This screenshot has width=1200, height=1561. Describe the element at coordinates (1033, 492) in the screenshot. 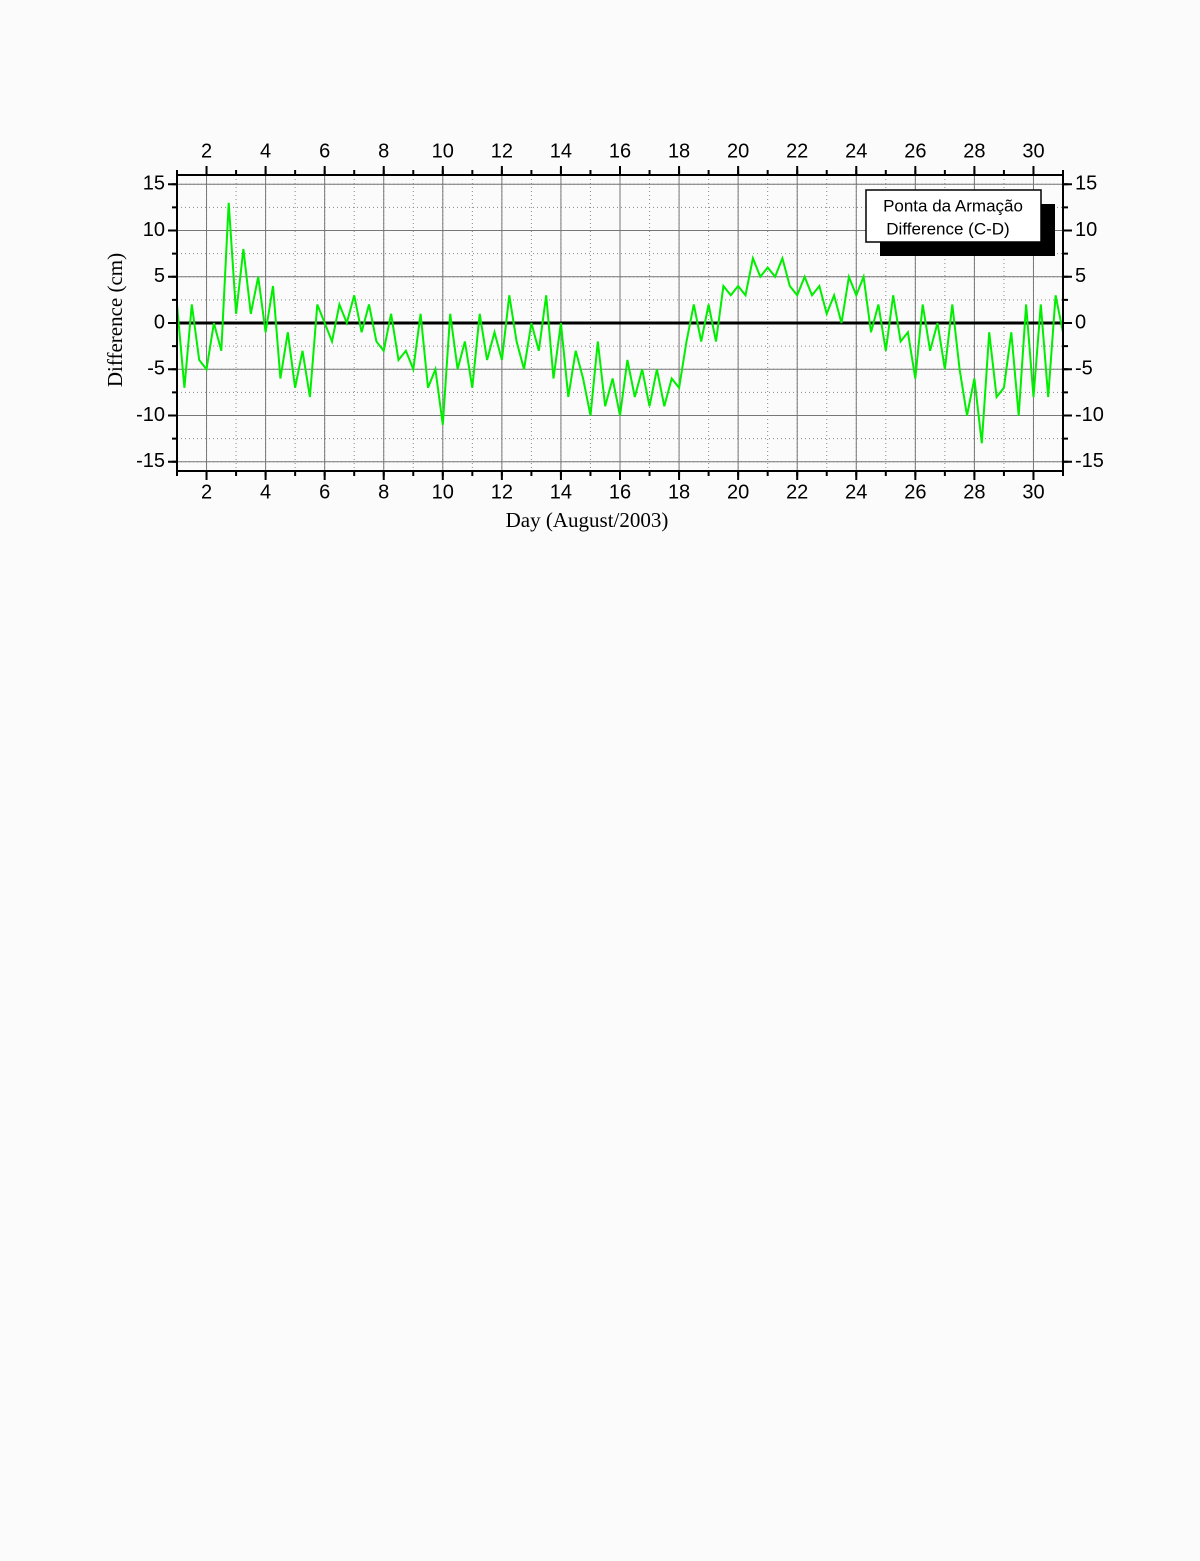

I see `x-tick-label: 30` at that location.